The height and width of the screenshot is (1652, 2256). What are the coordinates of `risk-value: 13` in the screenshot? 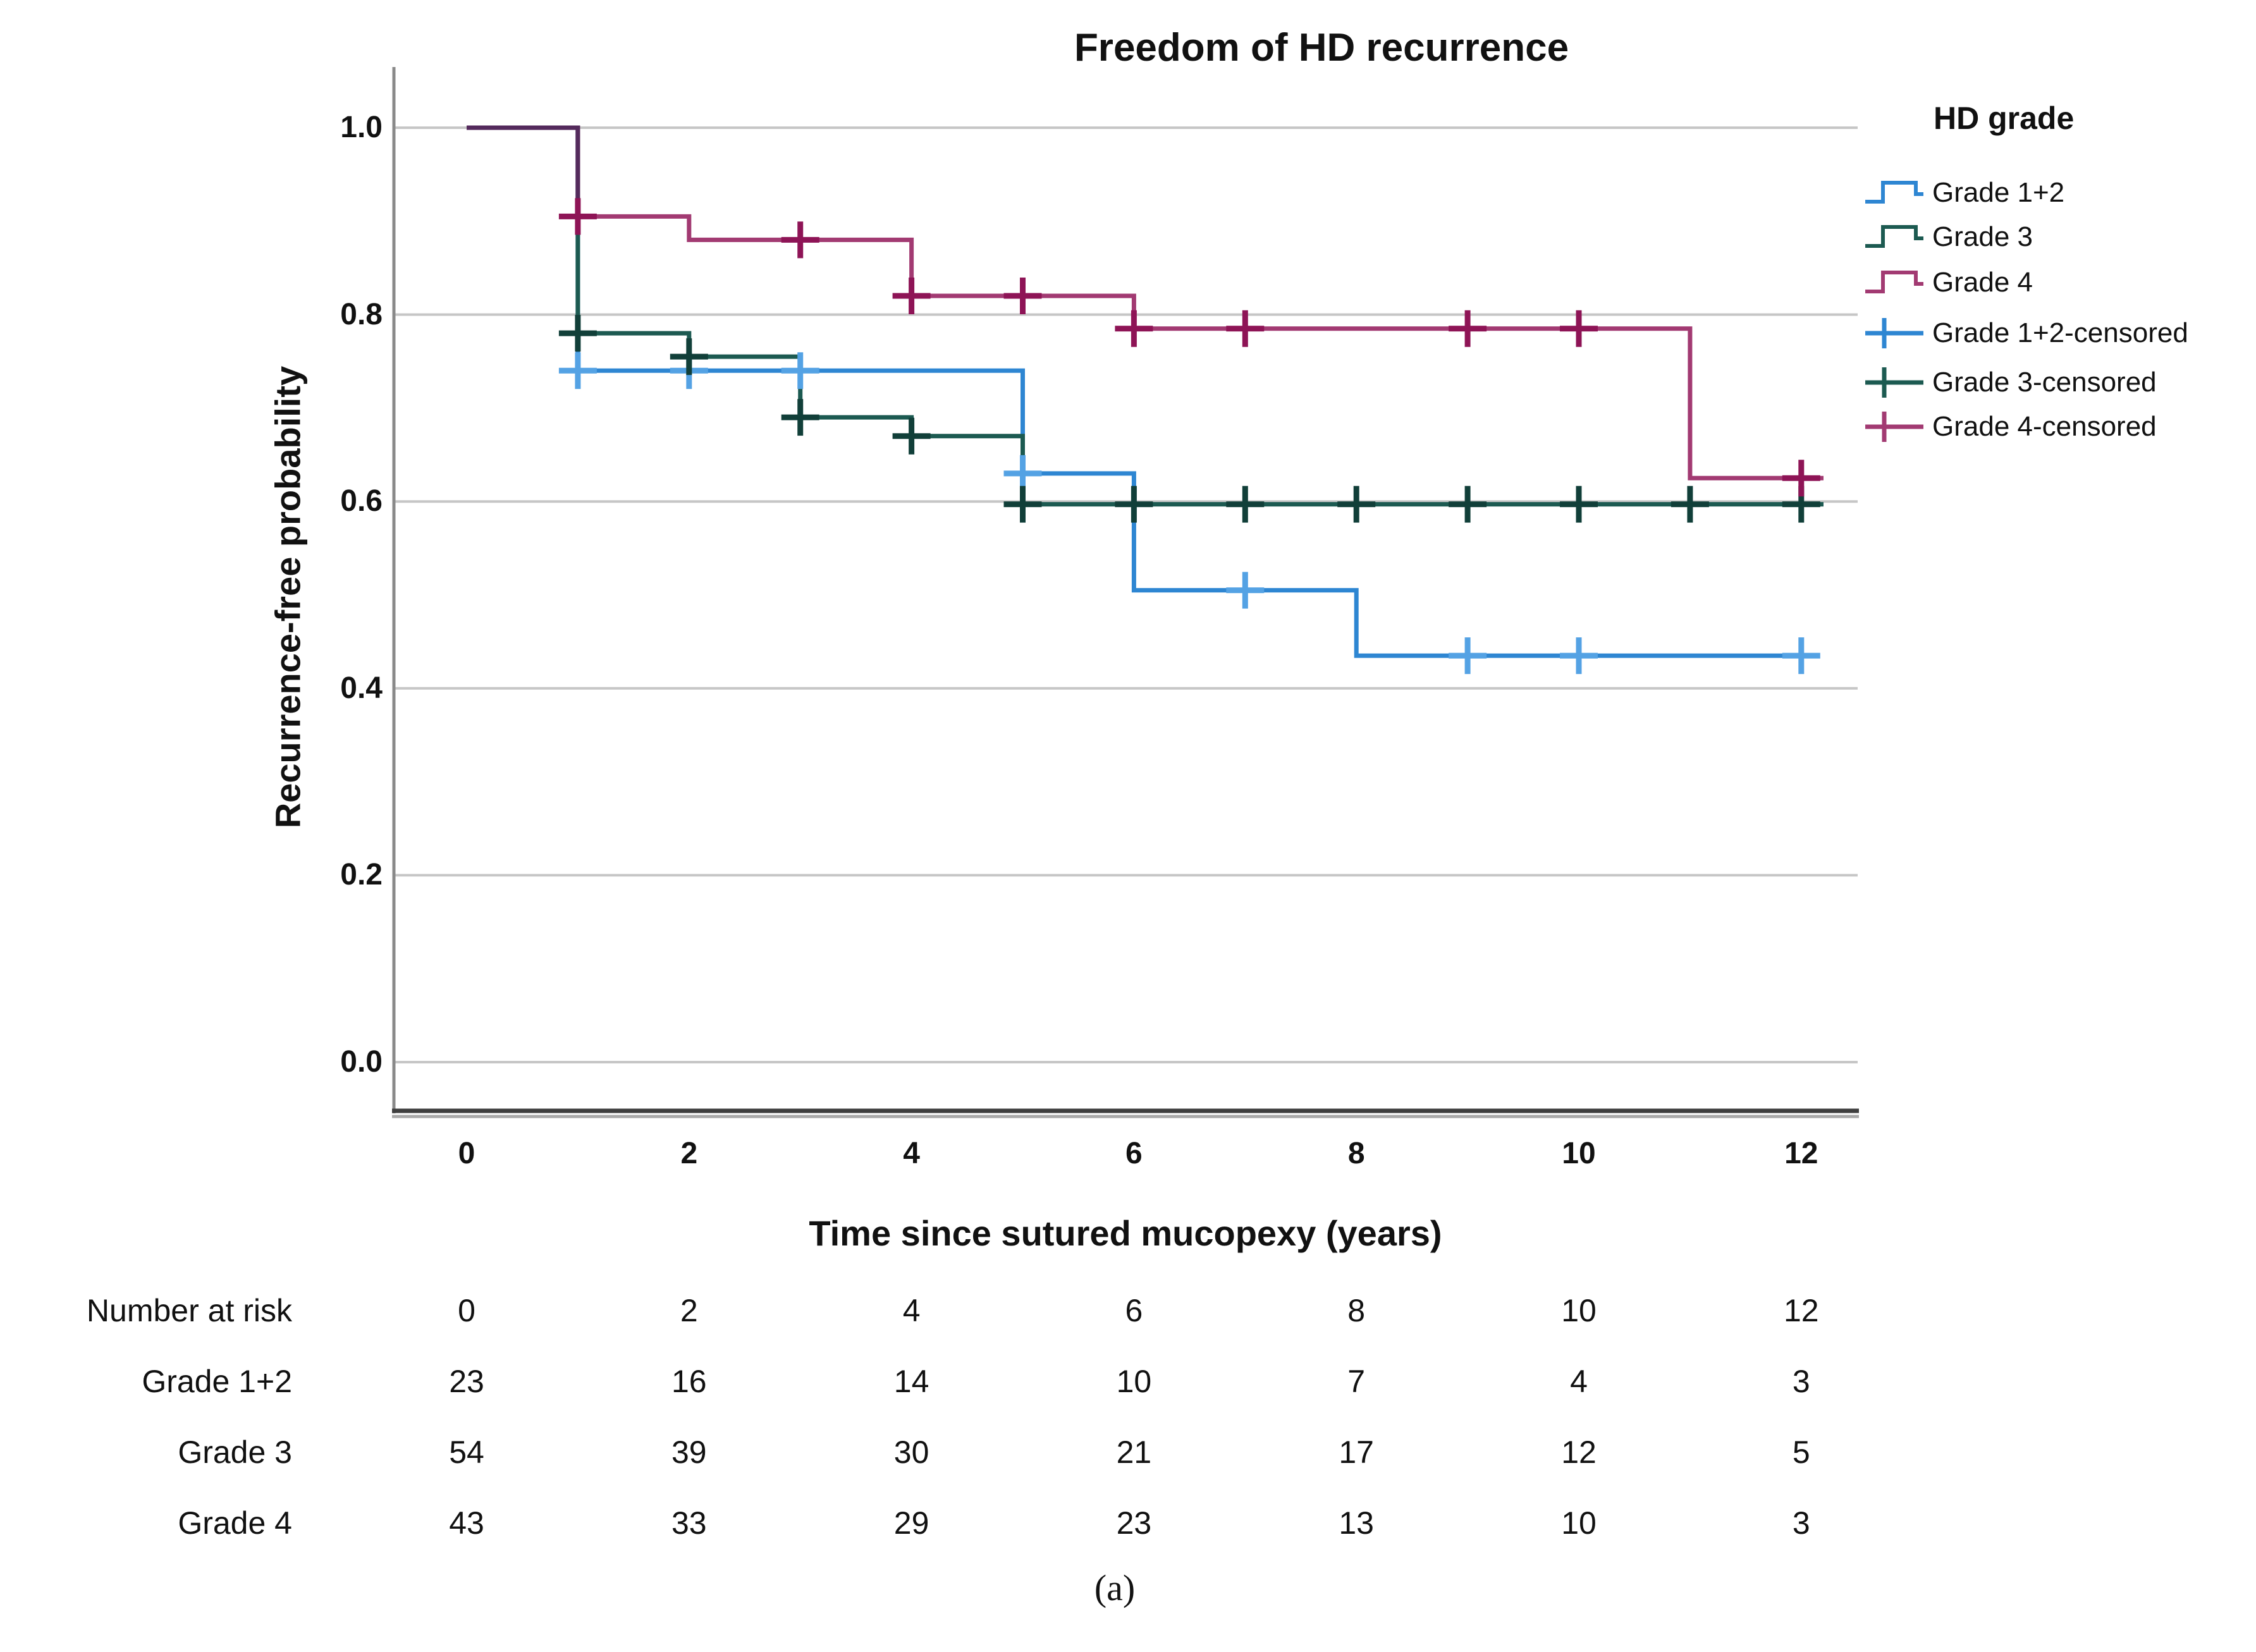 It's located at (1356, 1523).